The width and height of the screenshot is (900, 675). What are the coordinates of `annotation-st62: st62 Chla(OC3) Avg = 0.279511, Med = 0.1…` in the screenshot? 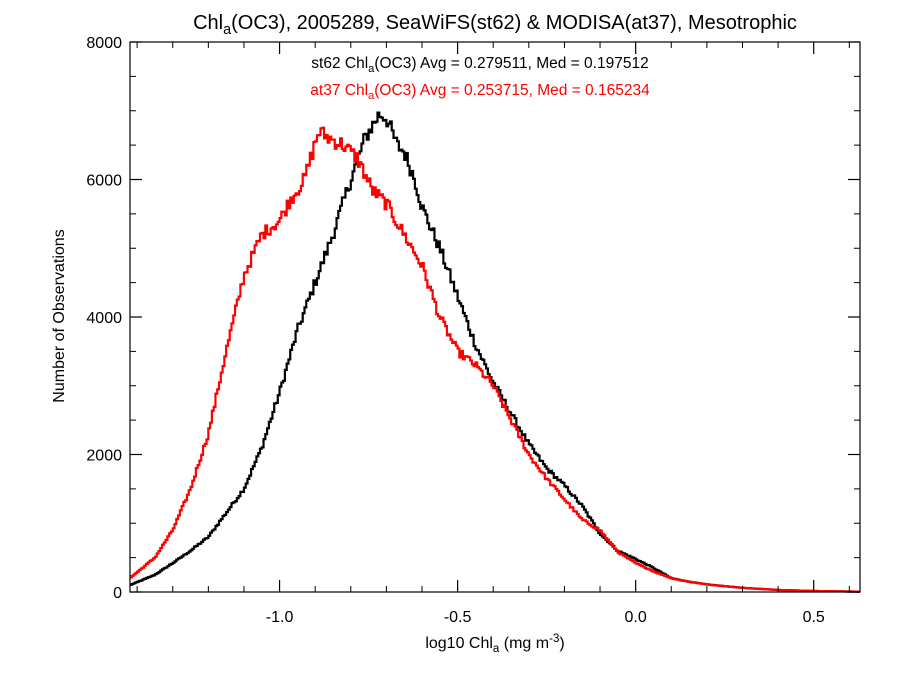 It's located at (479, 65).